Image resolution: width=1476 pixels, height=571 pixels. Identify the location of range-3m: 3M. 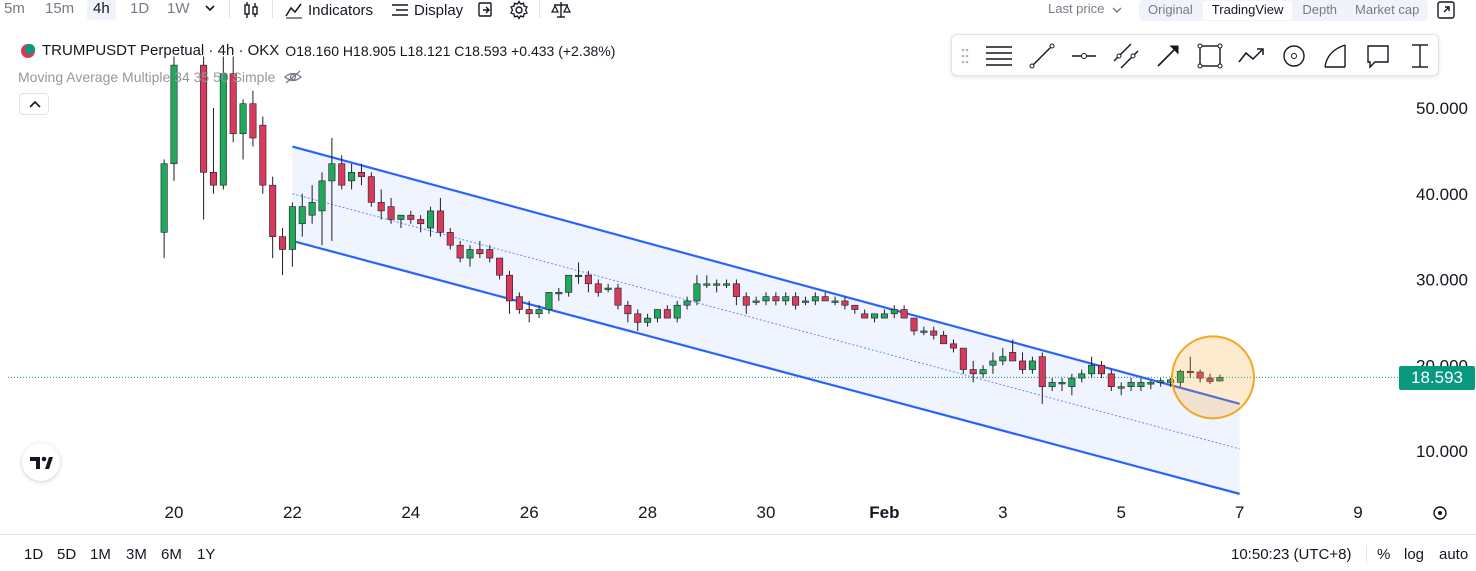
(136, 554).